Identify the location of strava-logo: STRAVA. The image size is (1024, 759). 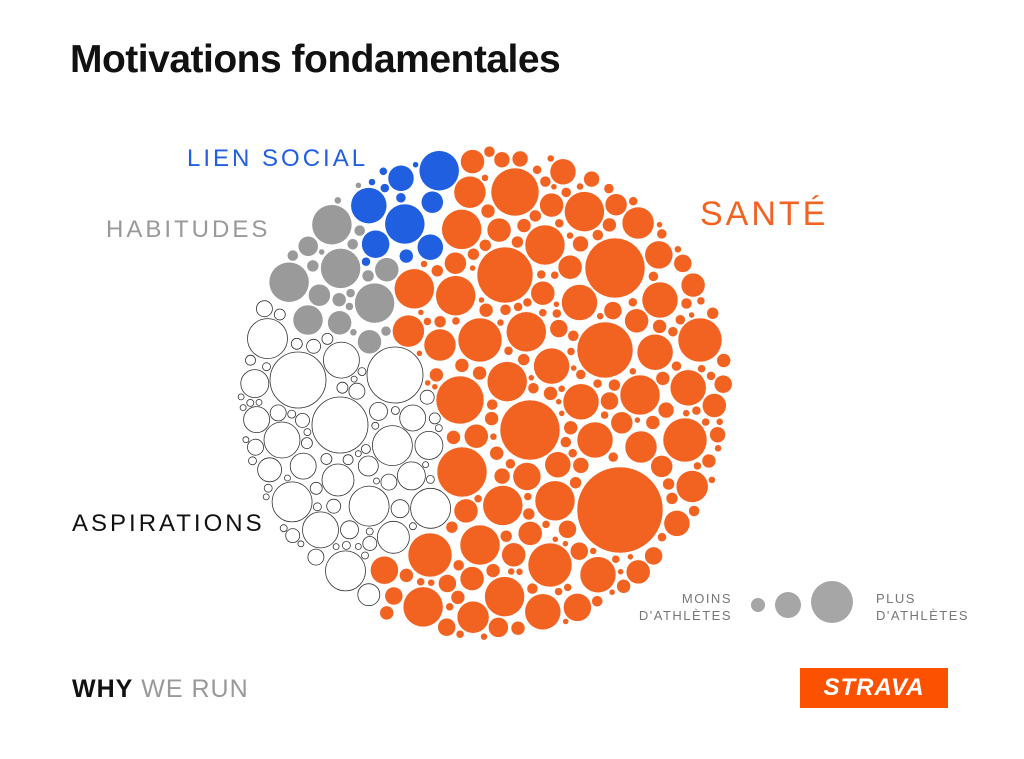
(874, 688).